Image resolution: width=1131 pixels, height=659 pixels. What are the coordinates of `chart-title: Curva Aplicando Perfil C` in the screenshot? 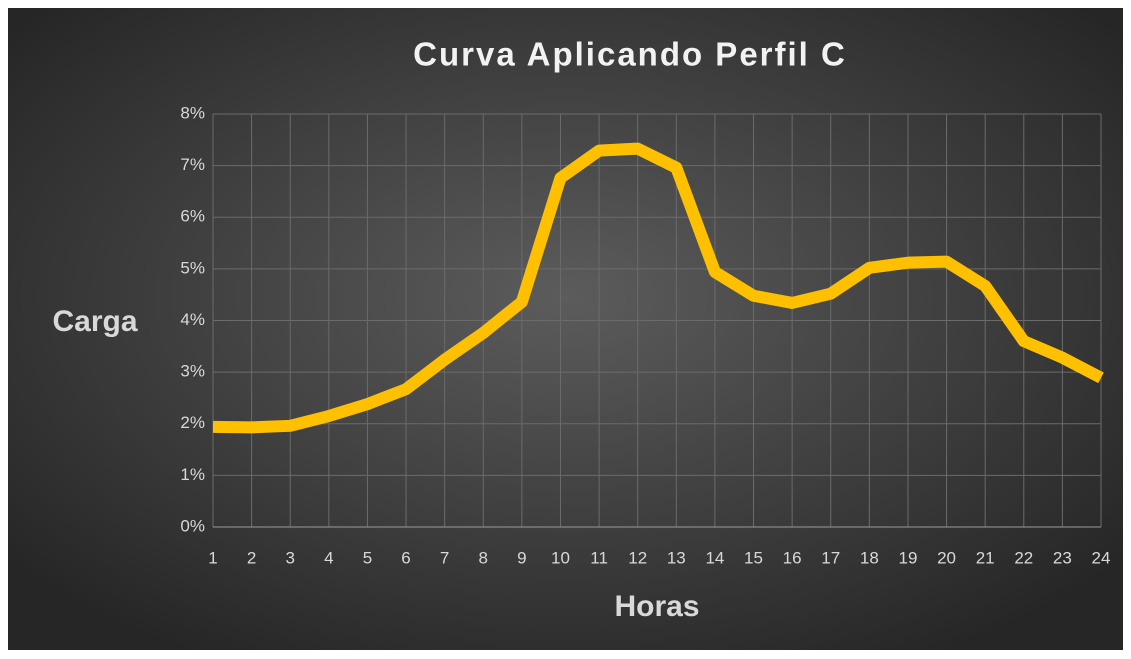 It's located at (630, 54).